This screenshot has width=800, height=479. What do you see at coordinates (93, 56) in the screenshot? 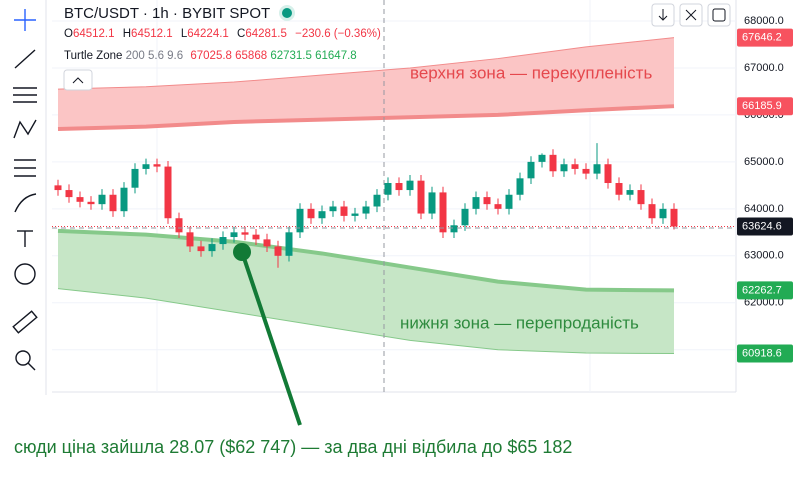
I see `indicator-name: Turtle Zone` at bounding box center [93, 56].